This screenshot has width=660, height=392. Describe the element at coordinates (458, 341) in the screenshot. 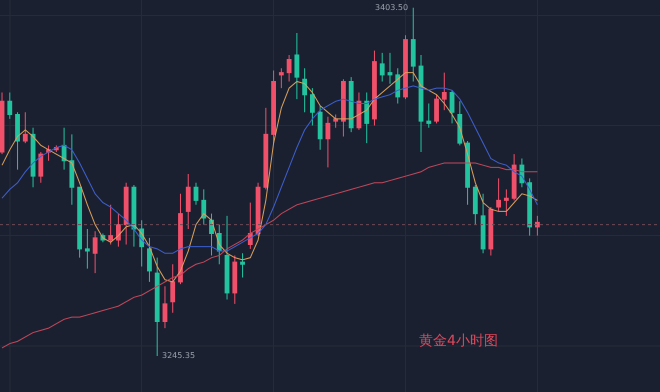

I see `text: 黄金4小时图` at that location.